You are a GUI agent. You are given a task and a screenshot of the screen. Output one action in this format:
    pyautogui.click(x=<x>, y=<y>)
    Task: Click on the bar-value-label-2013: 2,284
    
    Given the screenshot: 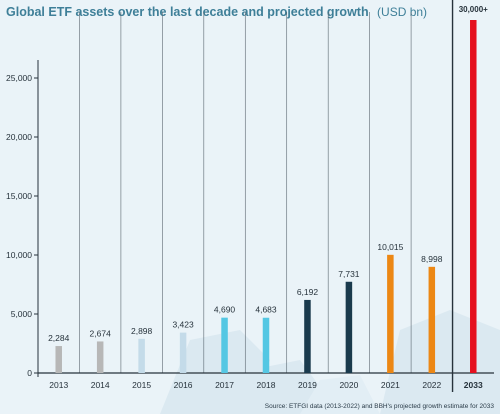 What is the action you would take?
    pyautogui.click(x=59, y=338)
    